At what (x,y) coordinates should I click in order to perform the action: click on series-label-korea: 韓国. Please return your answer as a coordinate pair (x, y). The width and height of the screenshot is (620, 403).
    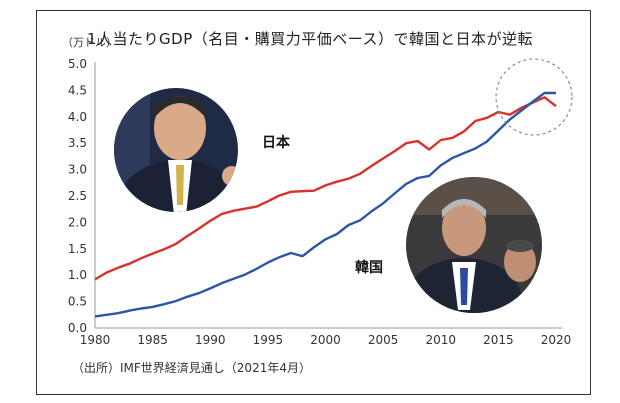
    Looking at the image, I should click on (369, 267).